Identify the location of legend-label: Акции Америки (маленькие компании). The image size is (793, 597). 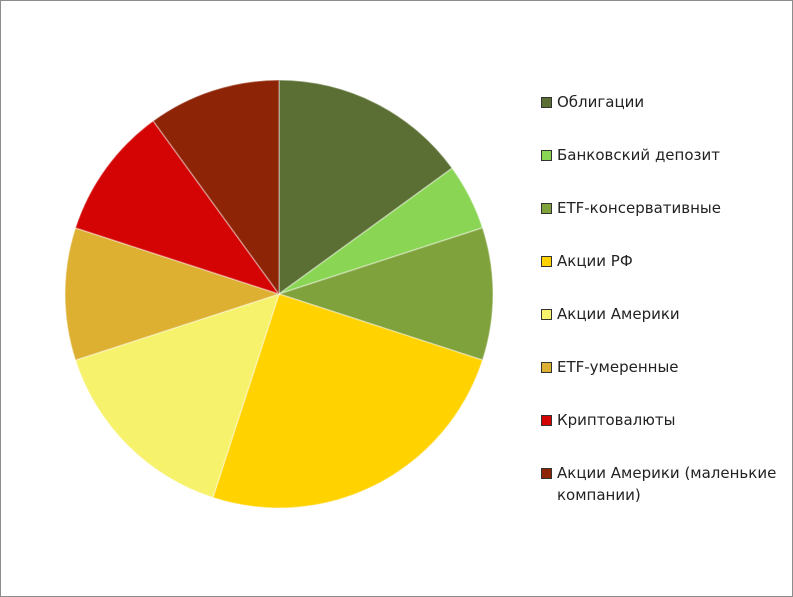
(667, 484).